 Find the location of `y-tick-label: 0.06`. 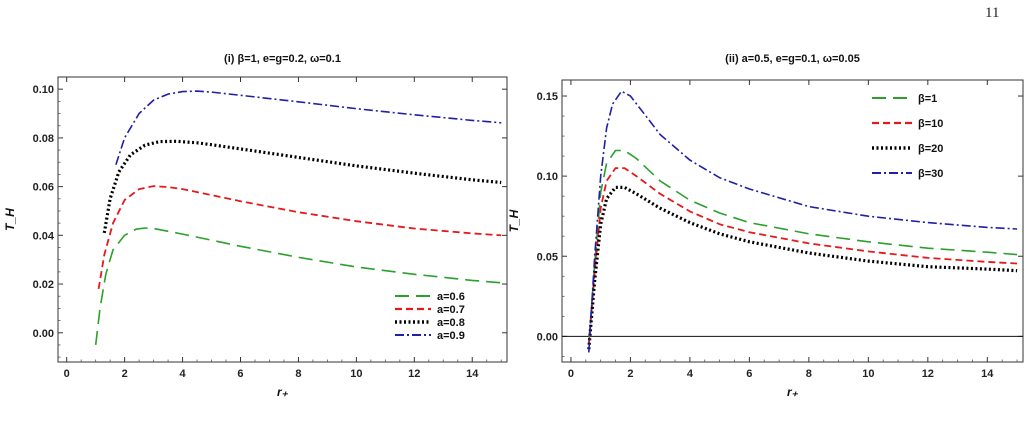

y-tick-label: 0.06 is located at coordinates (43, 188).